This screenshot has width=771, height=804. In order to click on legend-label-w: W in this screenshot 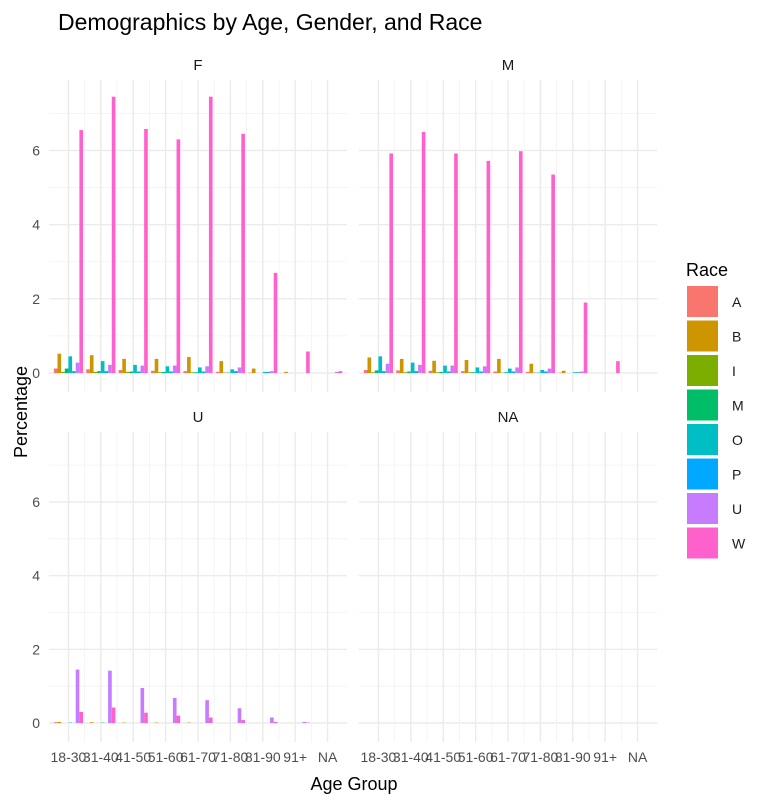, I will do `click(739, 544)`.